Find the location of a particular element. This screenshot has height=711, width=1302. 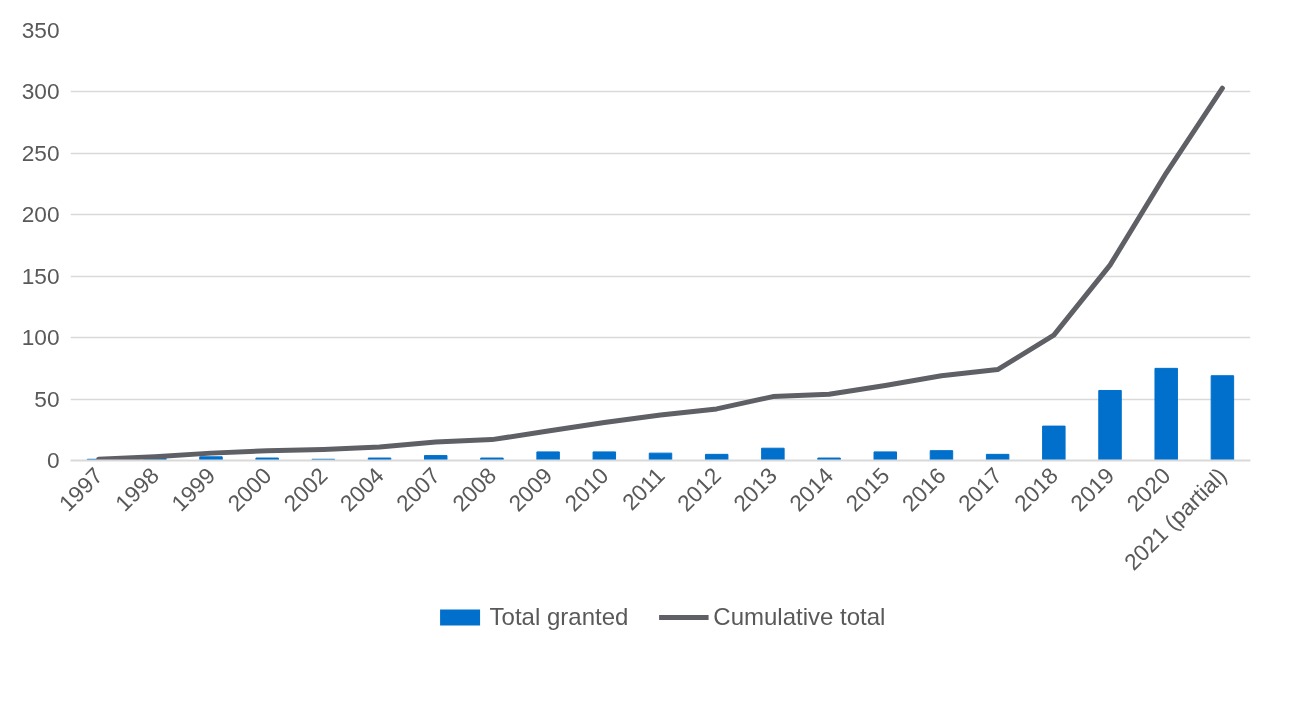

y-tick-label: 50 is located at coordinates (47, 398).